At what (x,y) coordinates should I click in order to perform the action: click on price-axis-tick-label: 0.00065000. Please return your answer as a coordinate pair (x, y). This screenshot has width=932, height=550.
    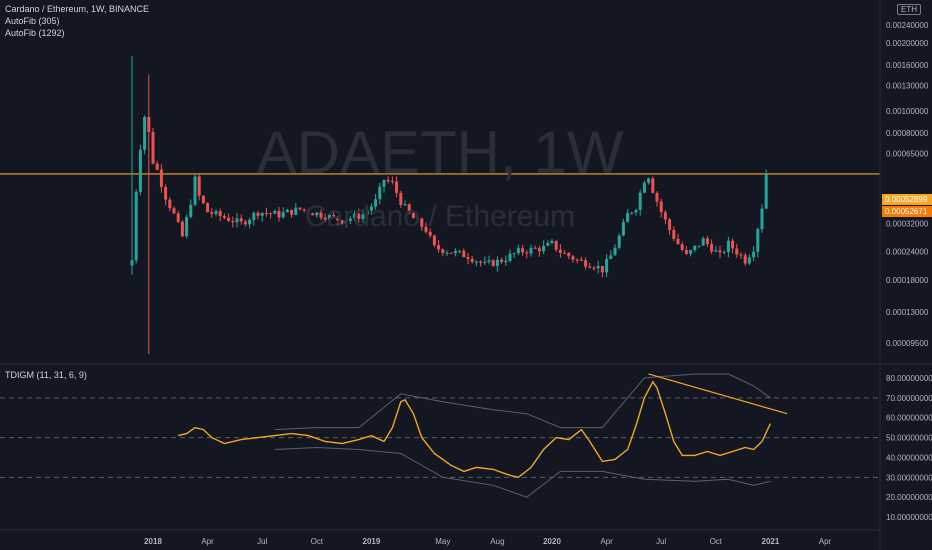
    Looking at the image, I should click on (907, 154).